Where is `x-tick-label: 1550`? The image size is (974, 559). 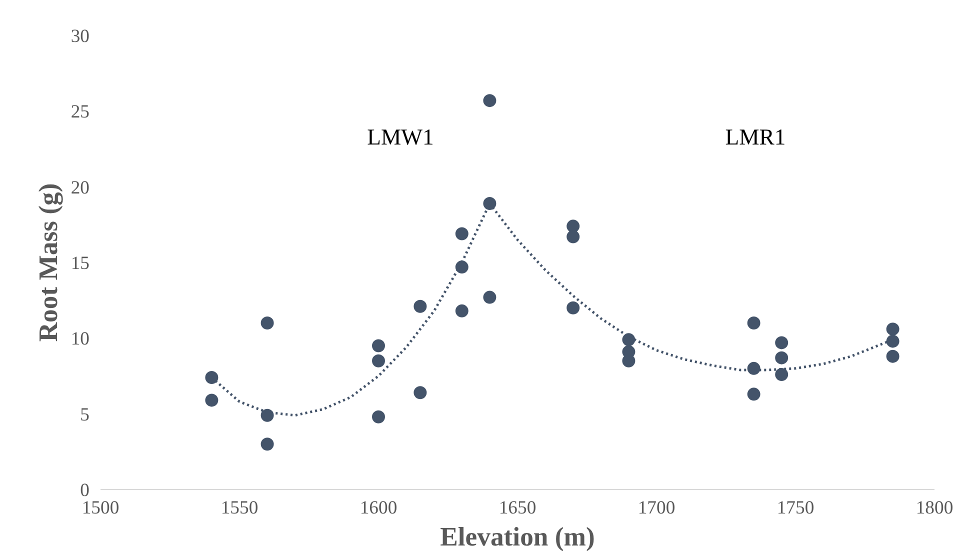
x-tick-label: 1550 is located at coordinates (239, 508).